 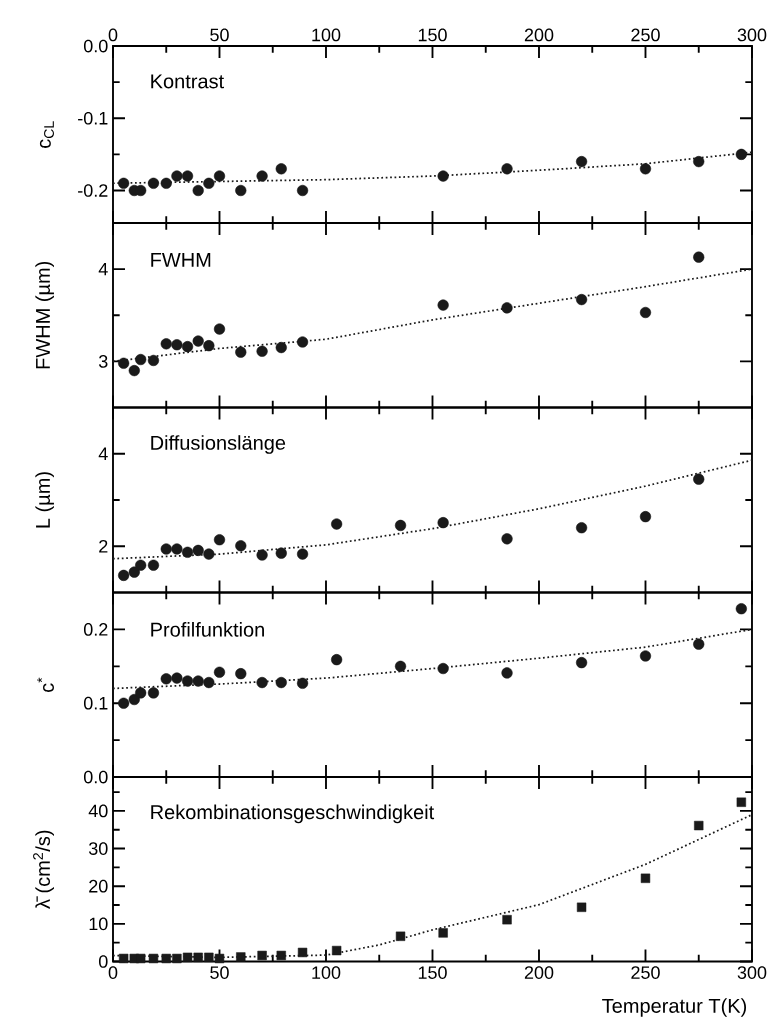 I want to click on y-axis-title: c$^{*}$, so click(x=45, y=684).